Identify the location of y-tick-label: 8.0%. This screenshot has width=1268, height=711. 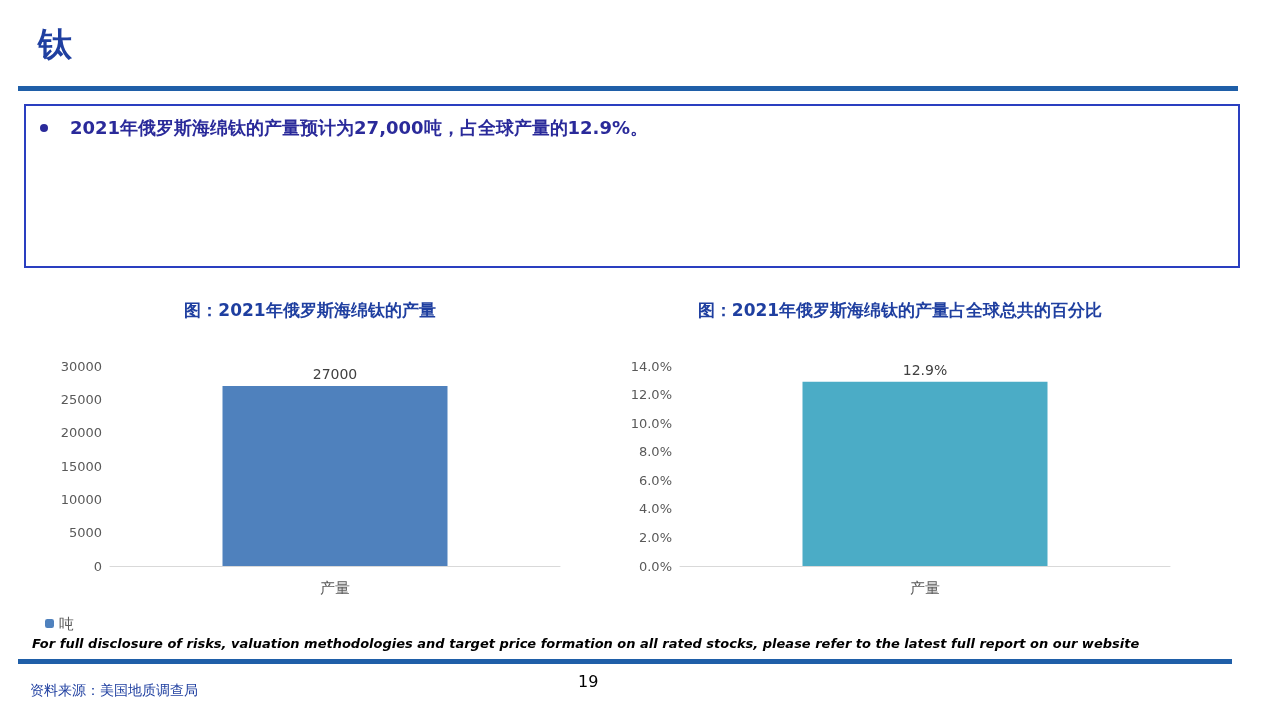
(655, 452).